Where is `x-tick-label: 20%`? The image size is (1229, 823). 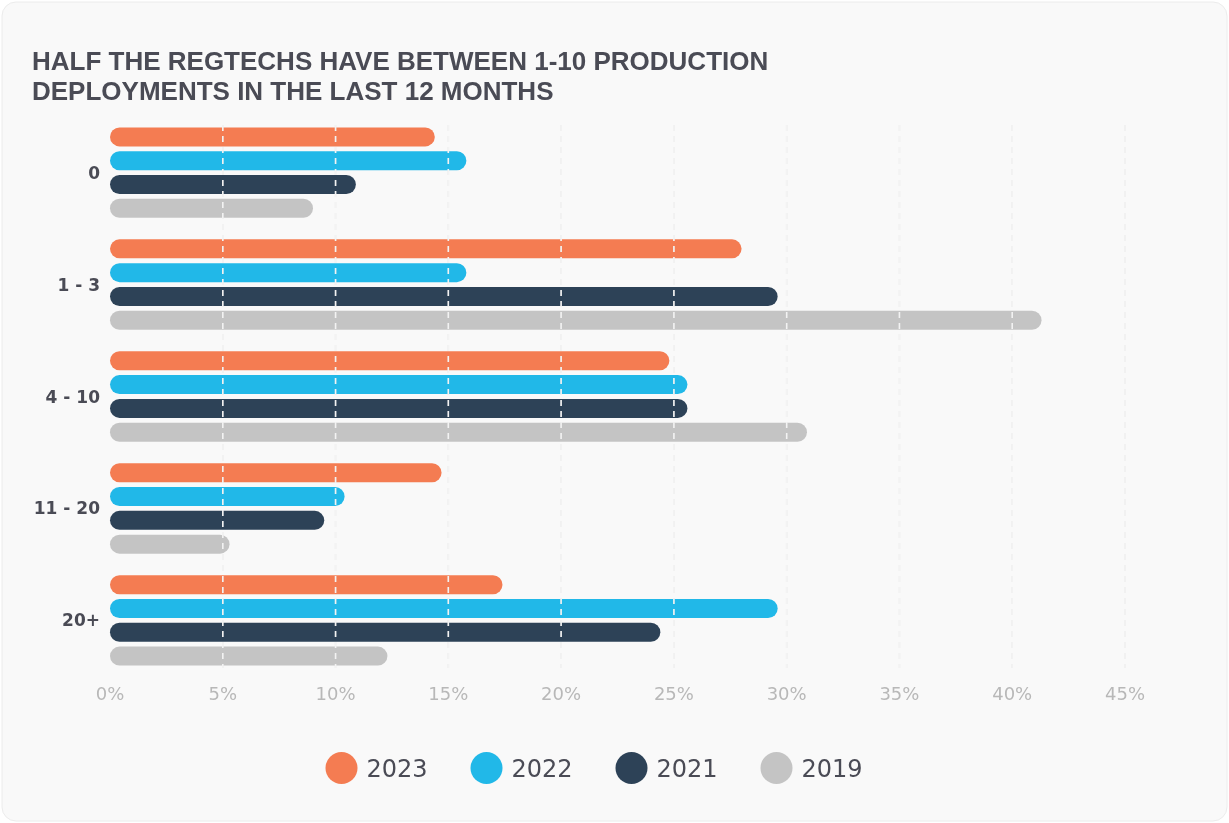 x-tick-label: 20% is located at coordinates (561, 693).